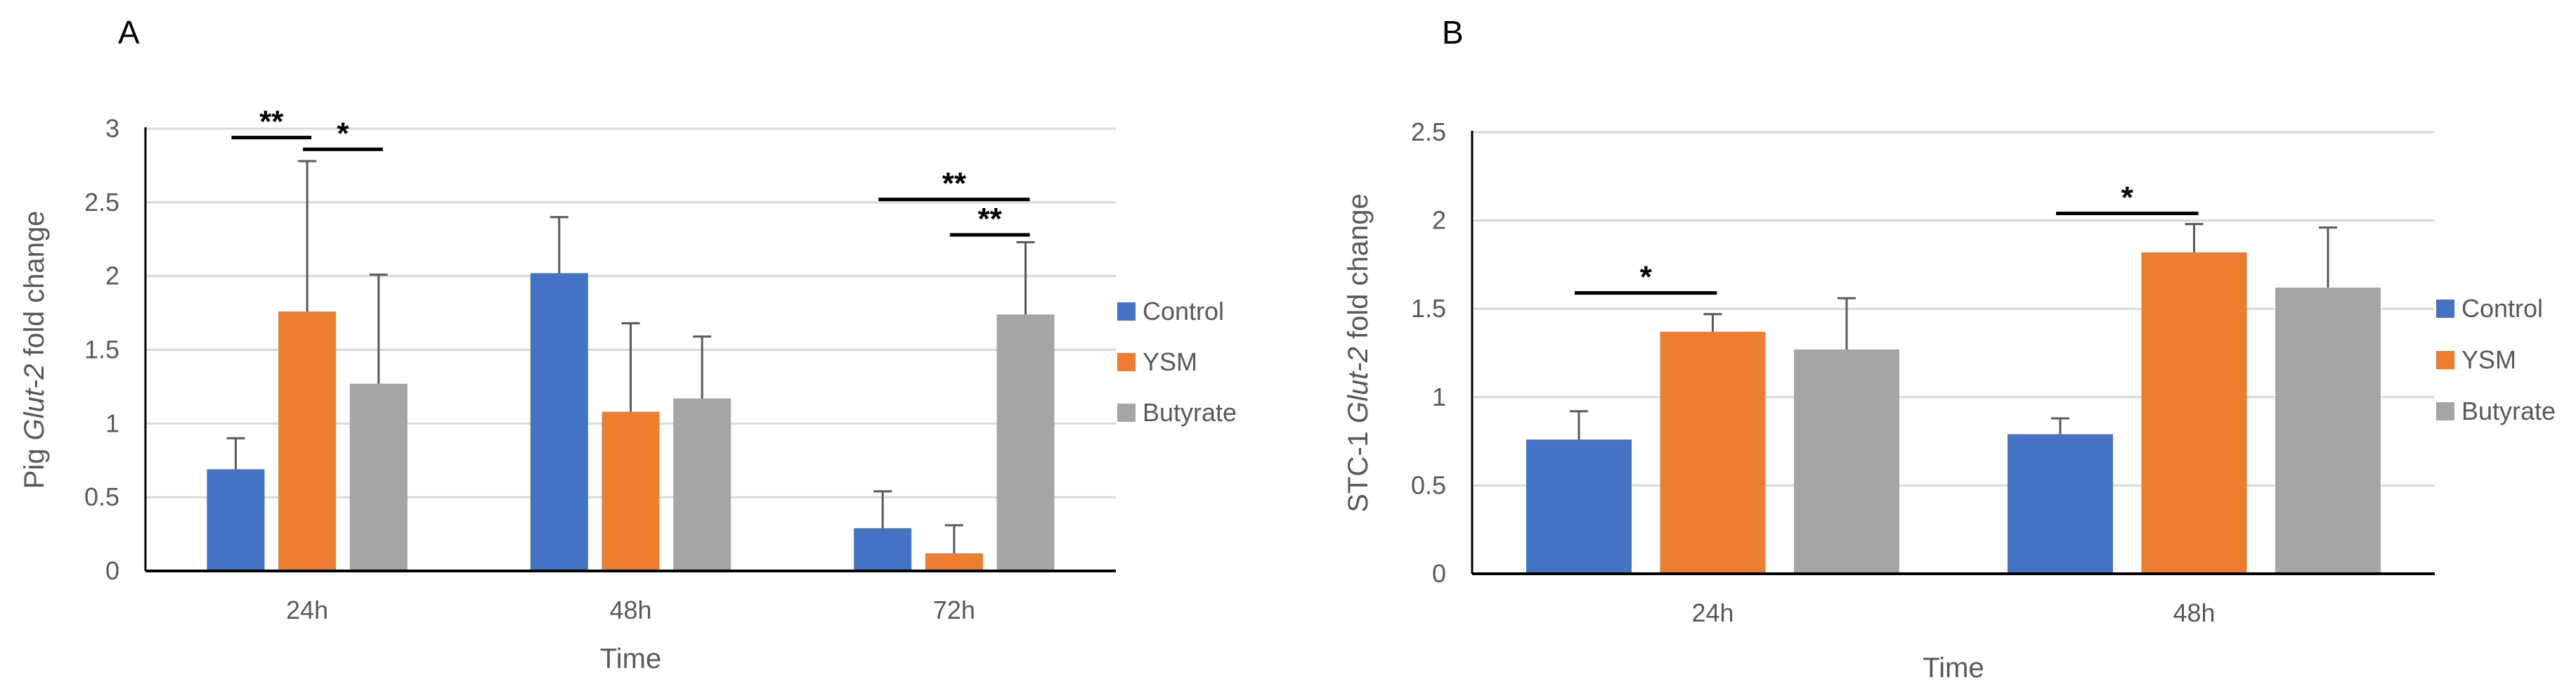  What do you see at coordinates (112, 128) in the screenshot?
I see `y-tick-label: 3` at bounding box center [112, 128].